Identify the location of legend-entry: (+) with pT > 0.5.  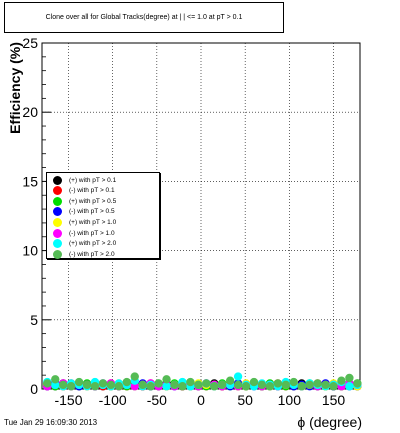
(103, 201).